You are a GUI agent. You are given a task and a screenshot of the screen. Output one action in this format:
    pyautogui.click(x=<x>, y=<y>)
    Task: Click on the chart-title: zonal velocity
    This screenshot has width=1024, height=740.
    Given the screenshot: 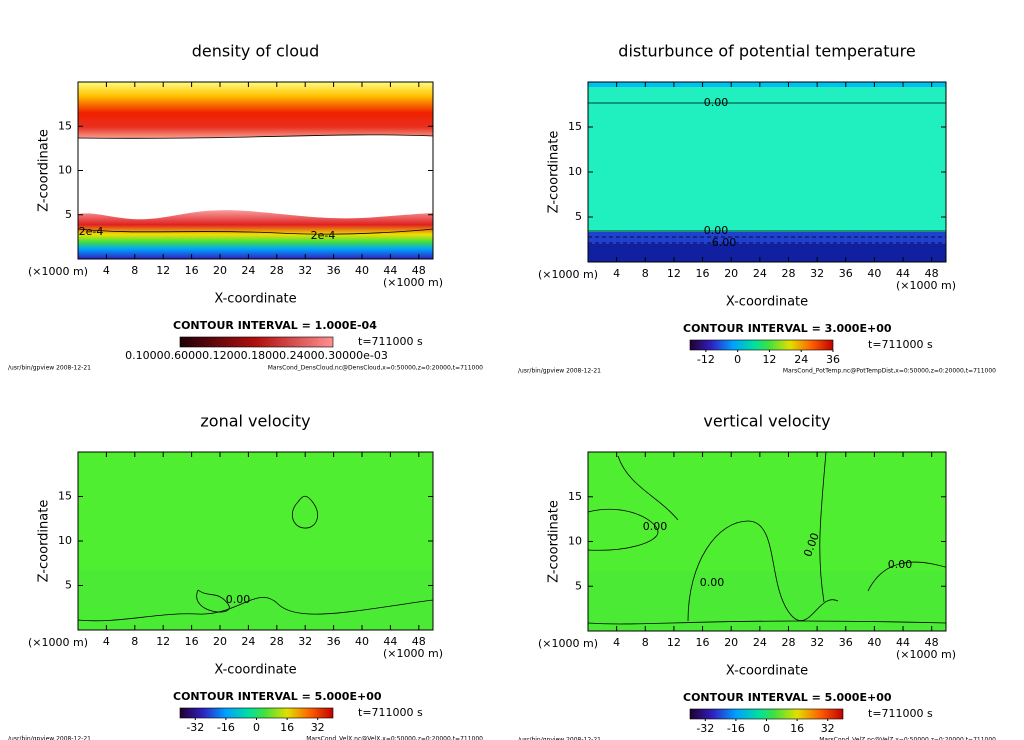 What is the action you would take?
    pyautogui.click(x=255, y=421)
    